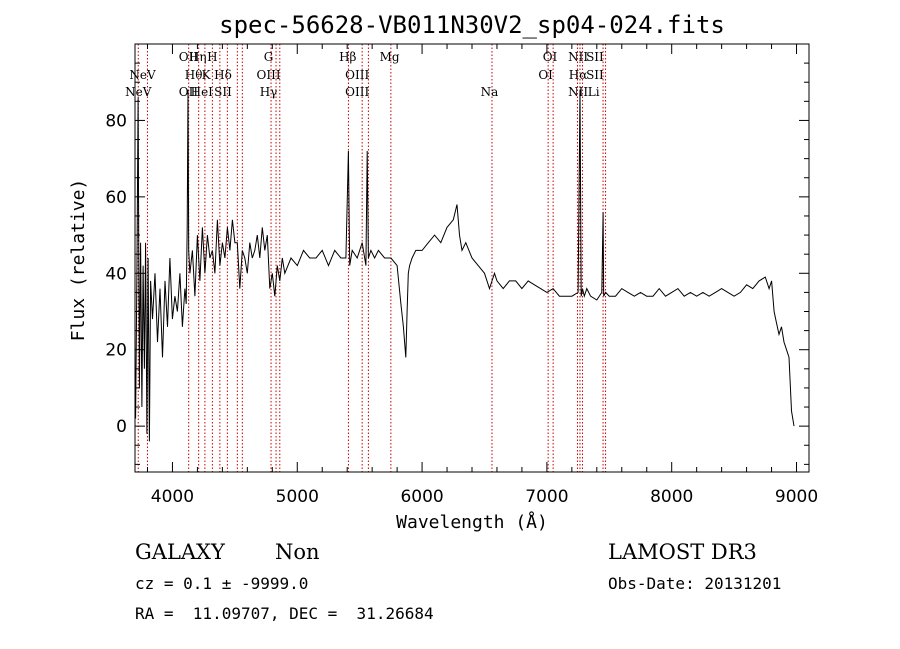  What do you see at coordinates (284, 613) in the screenshot?
I see `coordinates-line: RA = 11.09707, DEC = 31.26684` at bounding box center [284, 613].